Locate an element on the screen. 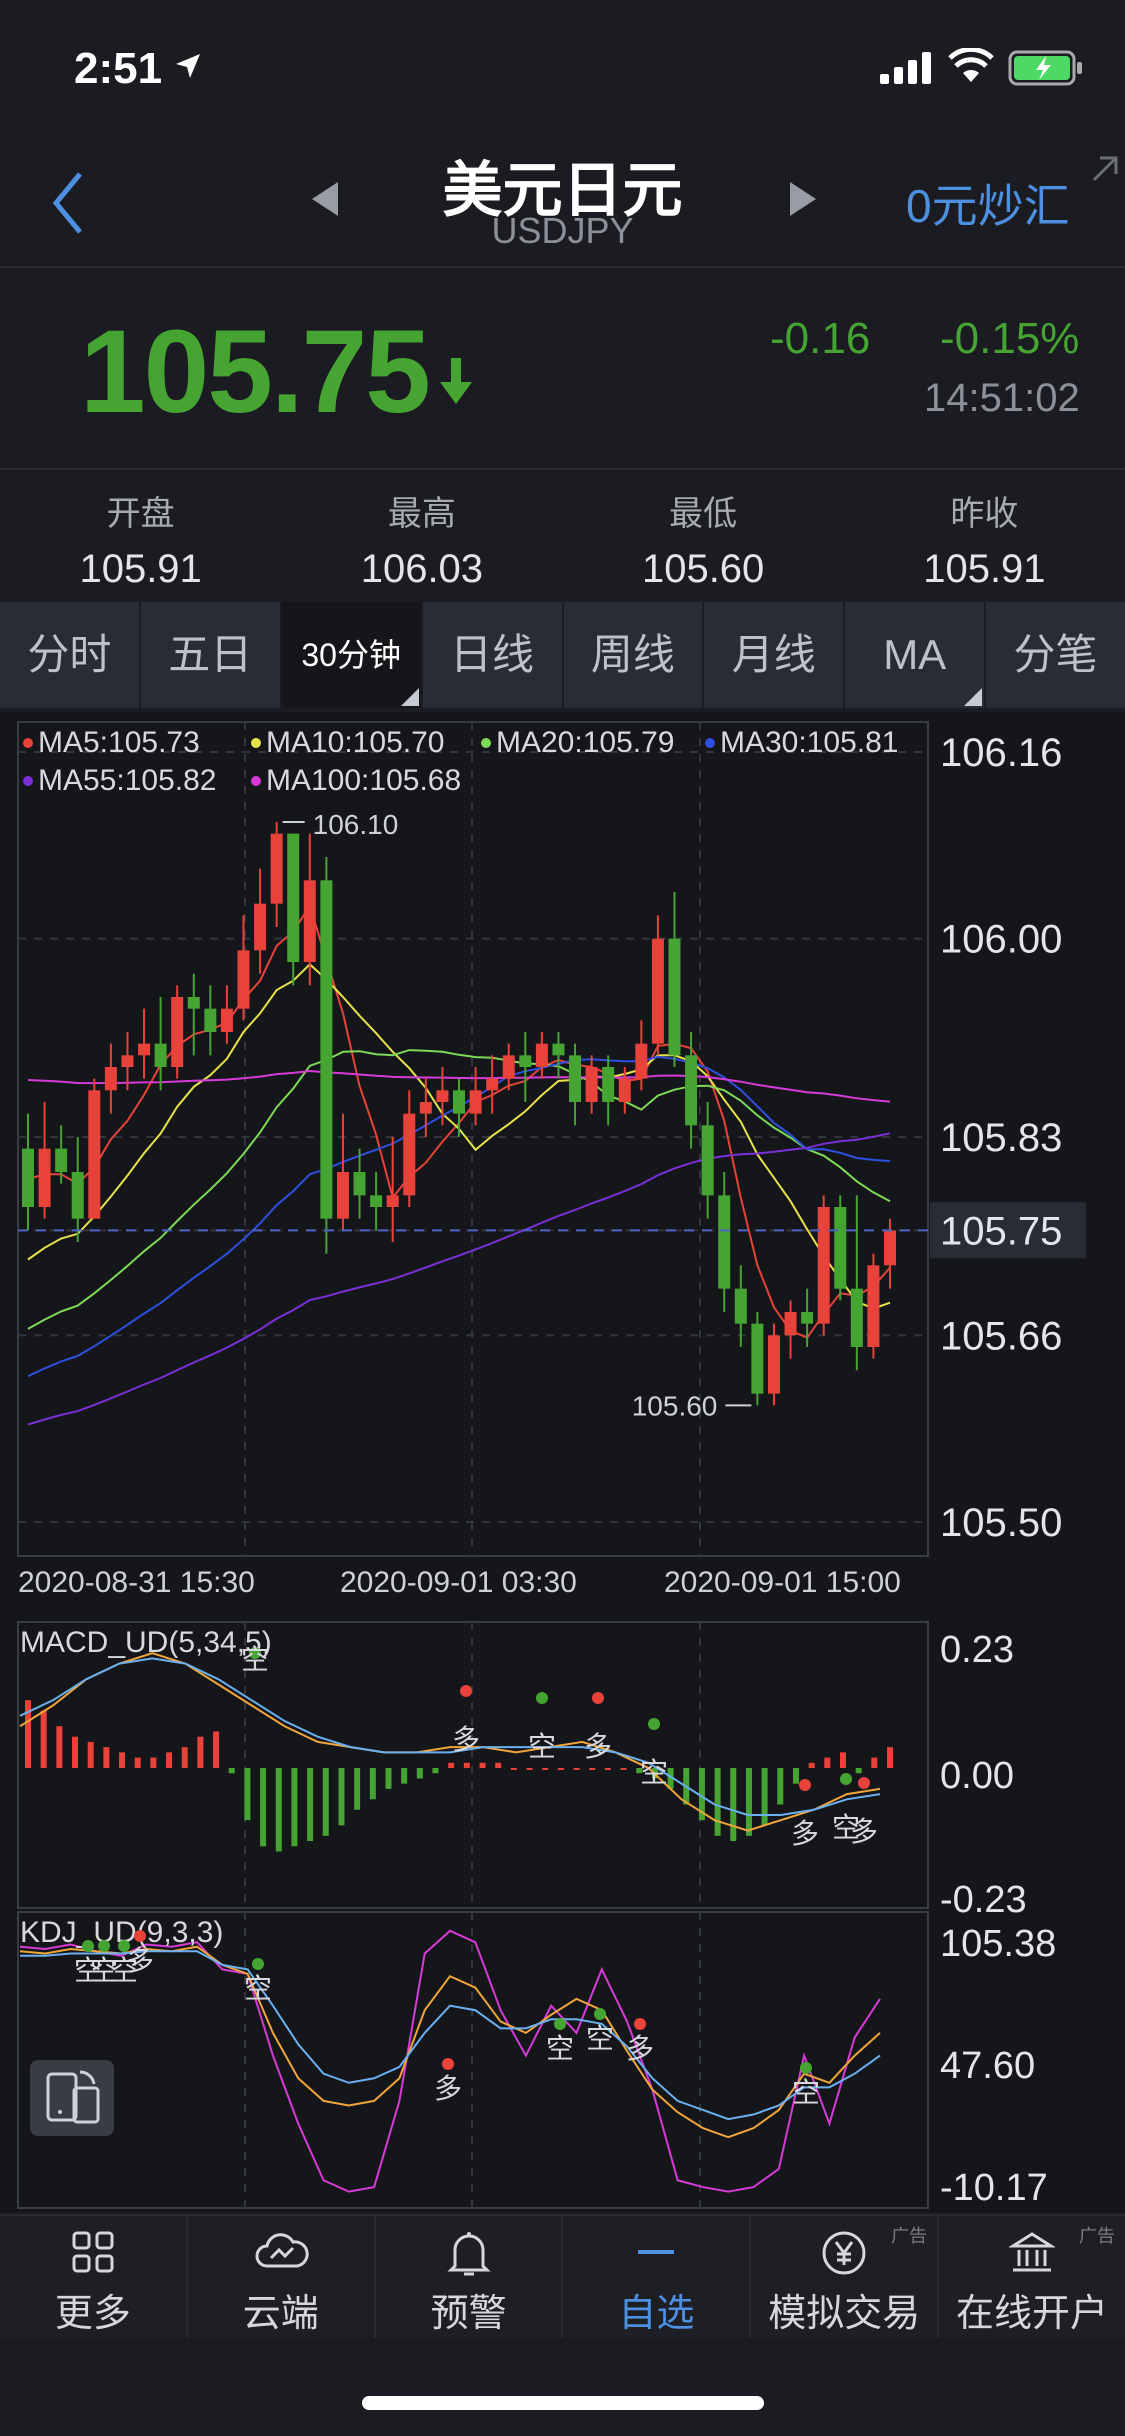 This screenshot has height=2436, width=1125. kdj-signal-label: 多 is located at coordinates (640, 2048).